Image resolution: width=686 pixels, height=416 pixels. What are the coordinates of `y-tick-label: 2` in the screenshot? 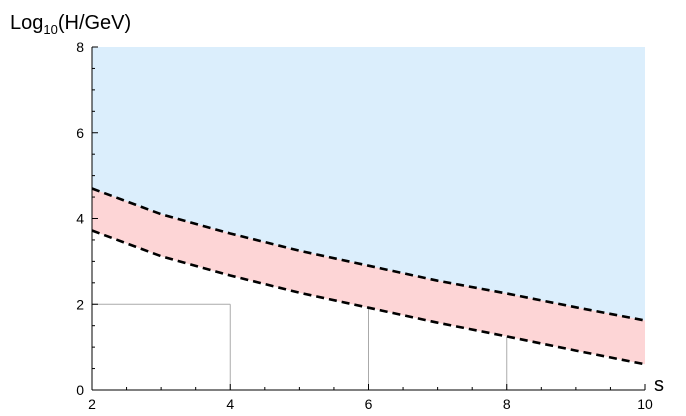 It's located at (80, 304).